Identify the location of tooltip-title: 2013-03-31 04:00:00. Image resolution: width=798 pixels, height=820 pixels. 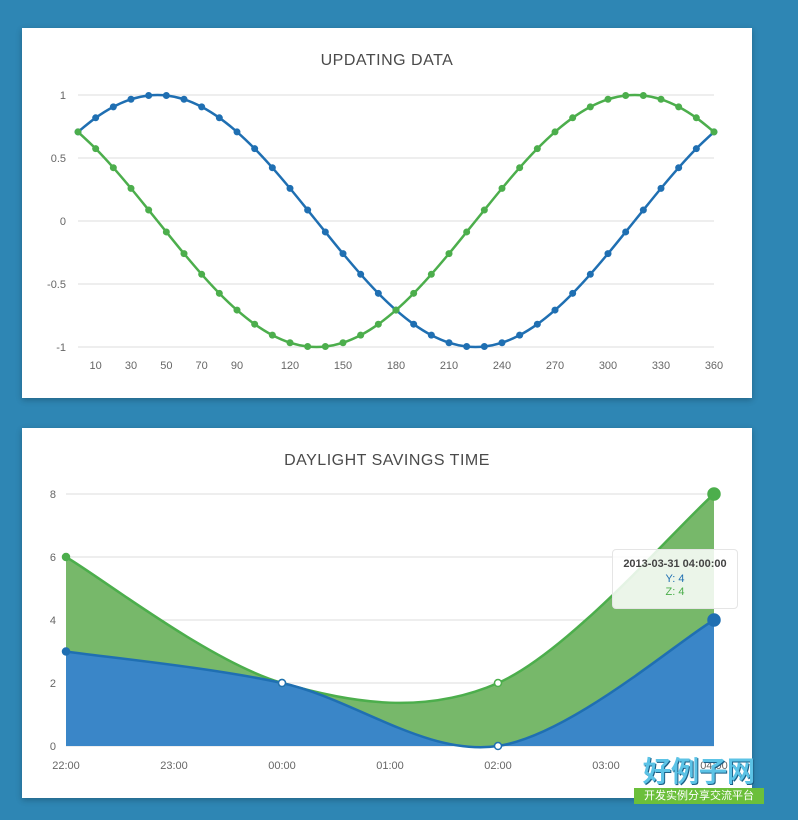
(675, 564).